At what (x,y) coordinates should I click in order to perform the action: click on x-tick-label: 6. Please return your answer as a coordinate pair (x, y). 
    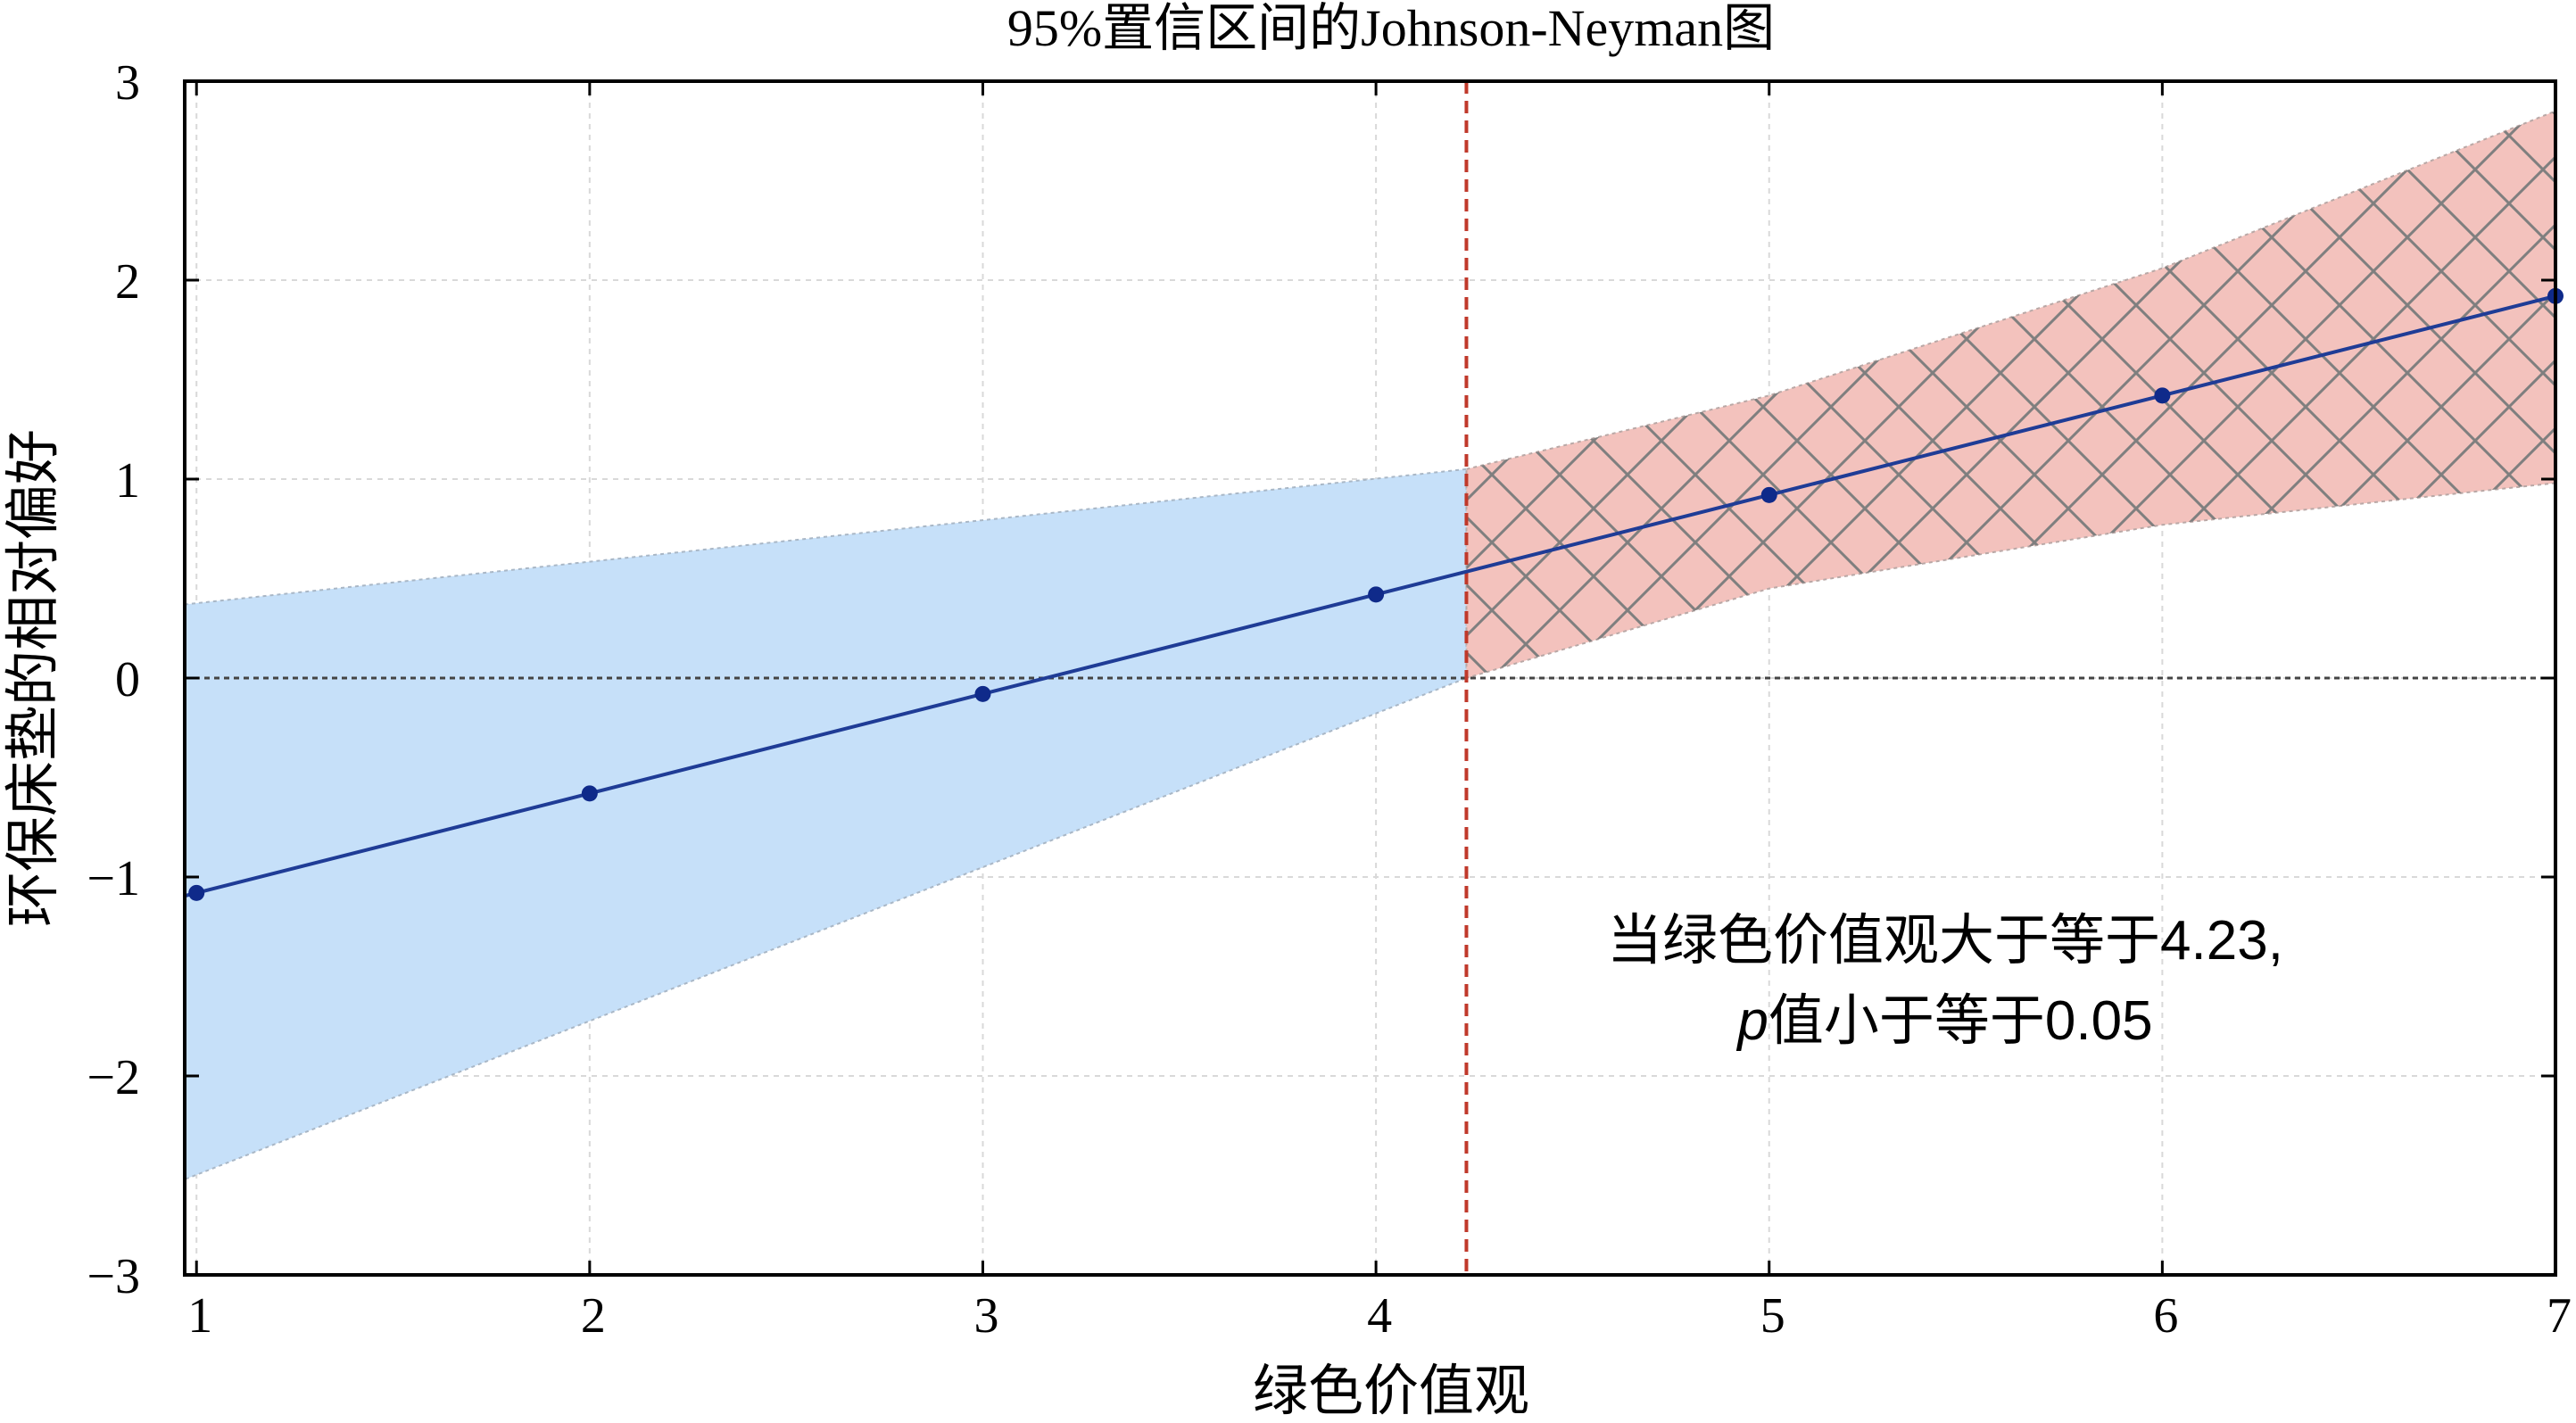
    Looking at the image, I should click on (2165, 1316).